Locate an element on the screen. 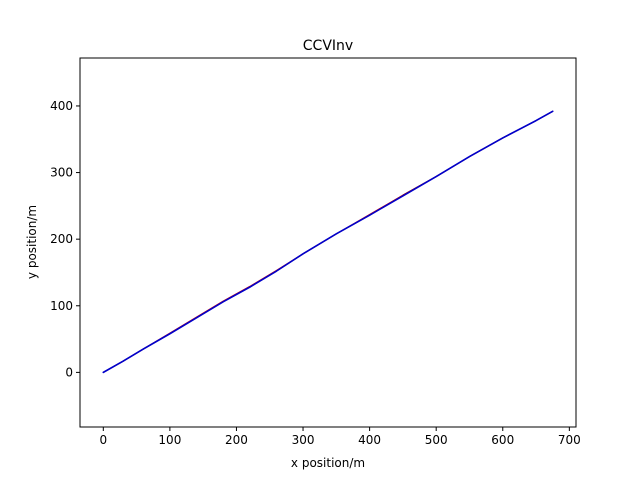 Image resolution: width=640 pixels, height=484 pixels. x-tick-label: 700 is located at coordinates (569, 440).